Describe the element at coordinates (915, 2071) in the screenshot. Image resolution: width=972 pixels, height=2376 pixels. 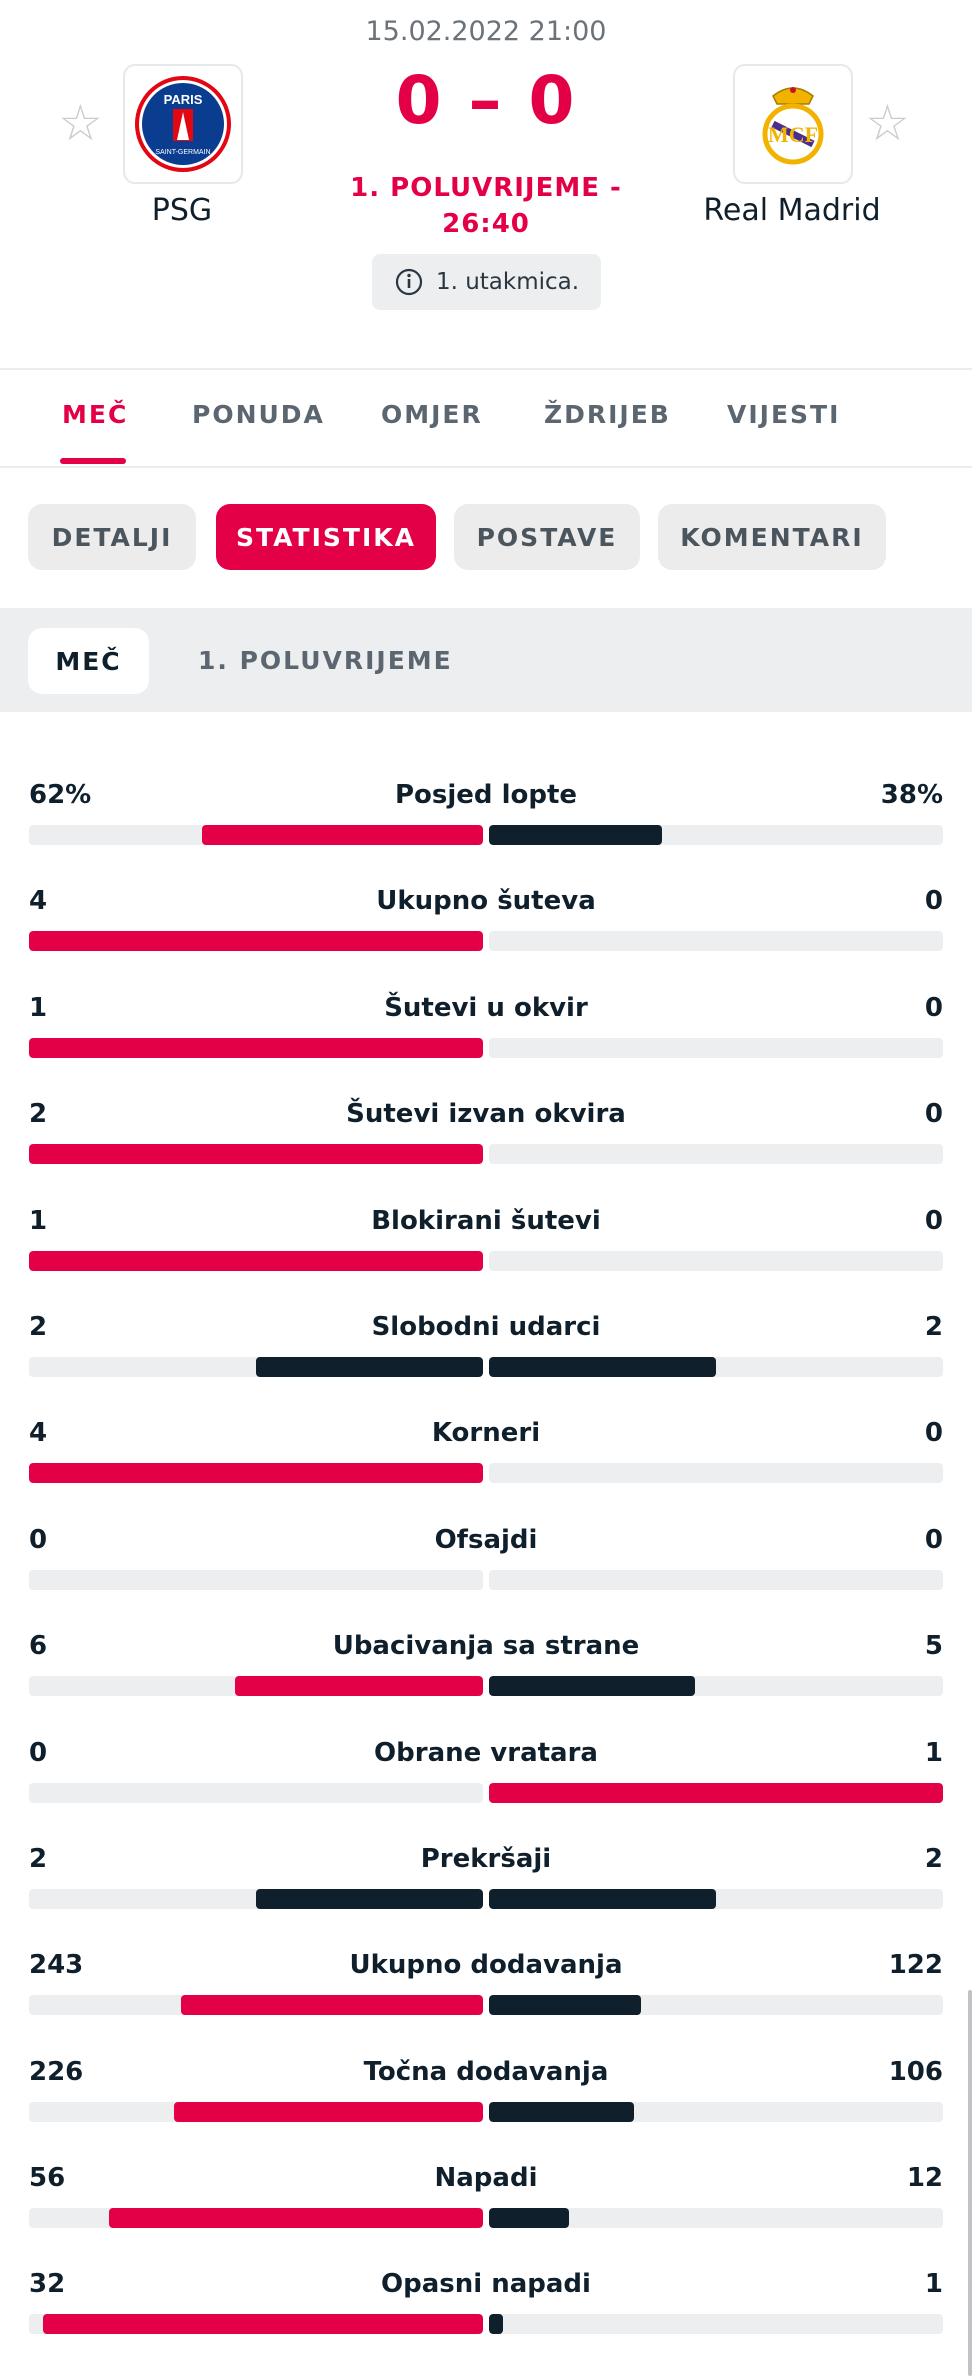
I see `stat-away-value: 106` at that location.